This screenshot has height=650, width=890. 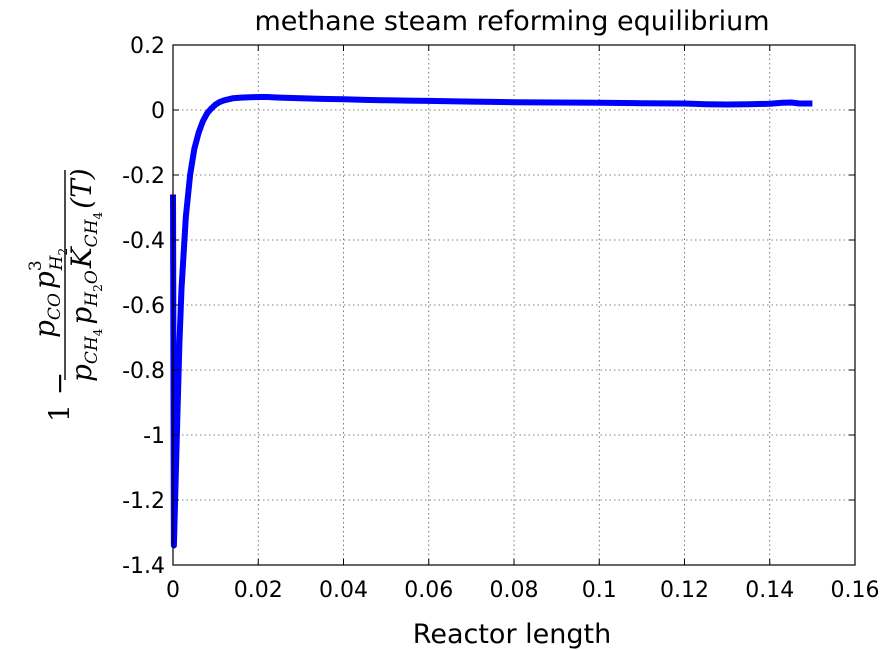 I want to click on x-axis-label: Reactor length, so click(x=512, y=634).